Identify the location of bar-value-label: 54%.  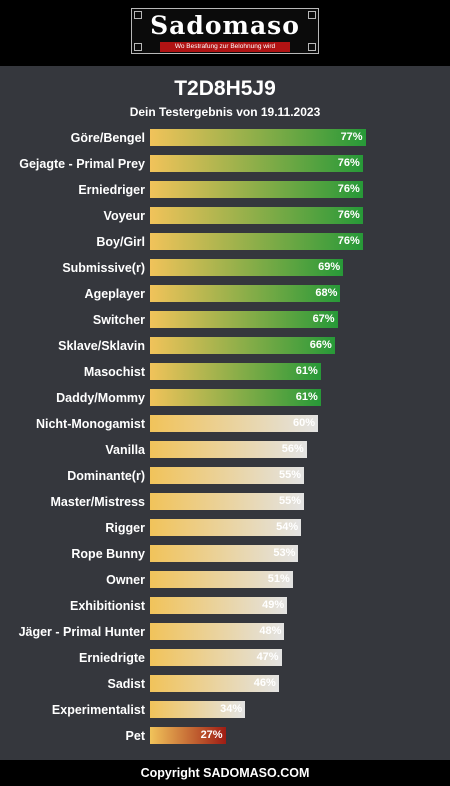
(287, 527).